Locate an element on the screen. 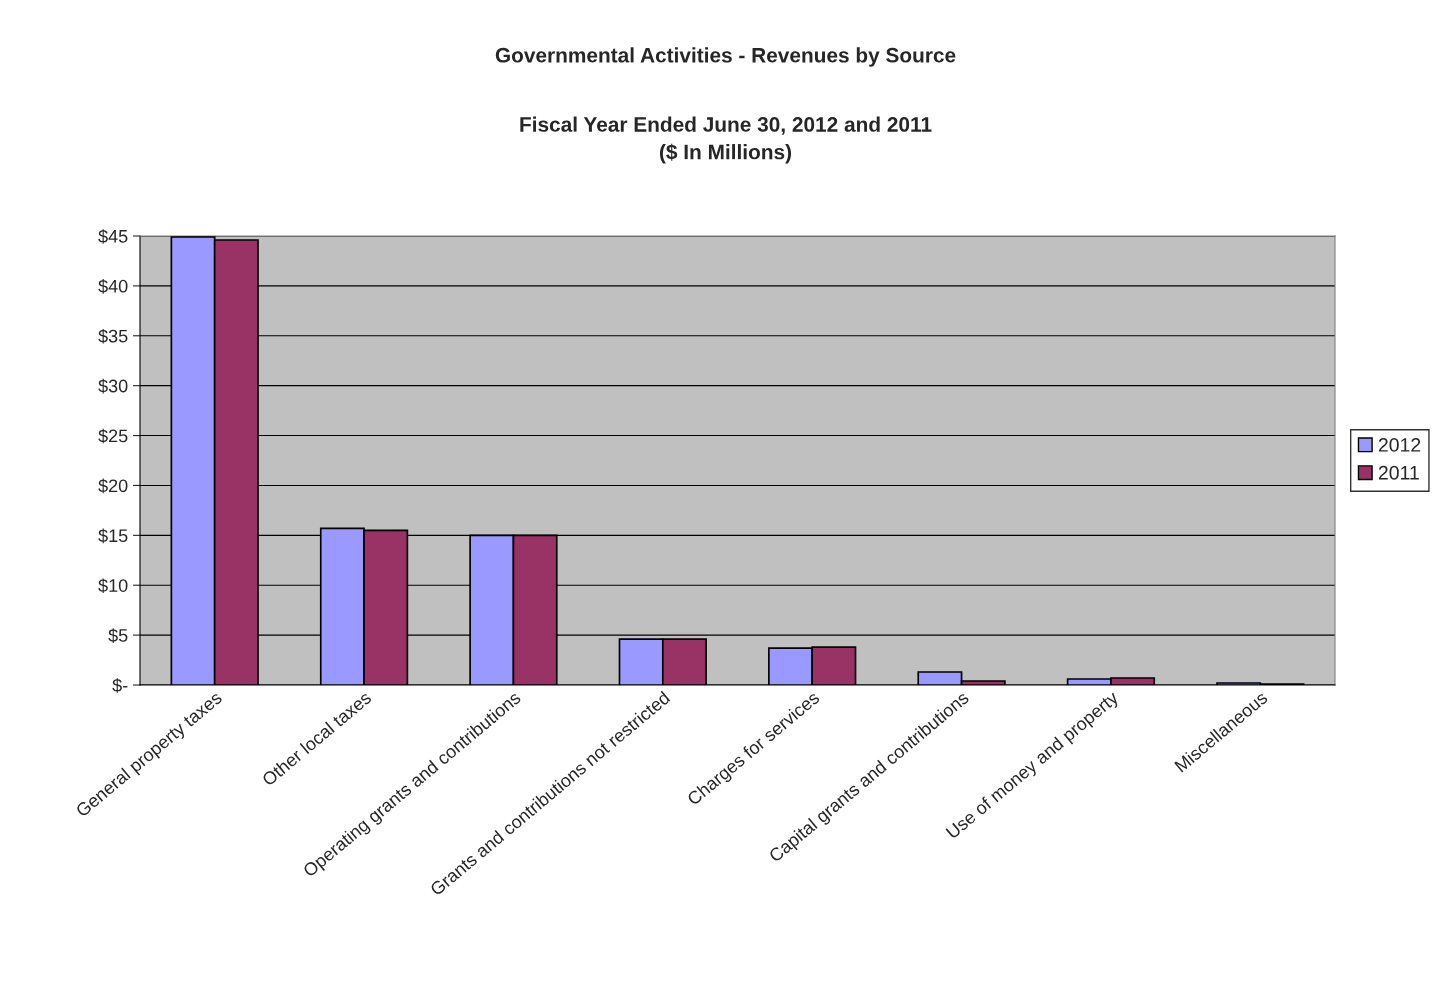 Image resolution: width=1451 pixels, height=986 pixels. y-tick-label: $5 is located at coordinates (118, 635).